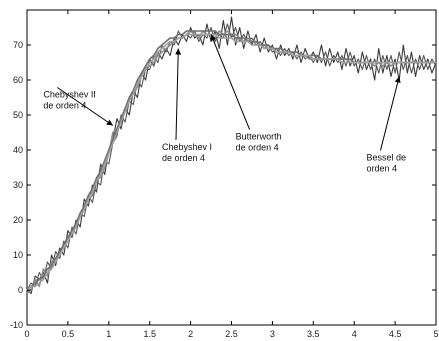 The width and height of the screenshot is (439, 341). What do you see at coordinates (231, 334) in the screenshot?
I see `x-tick-label: 2.5` at bounding box center [231, 334].